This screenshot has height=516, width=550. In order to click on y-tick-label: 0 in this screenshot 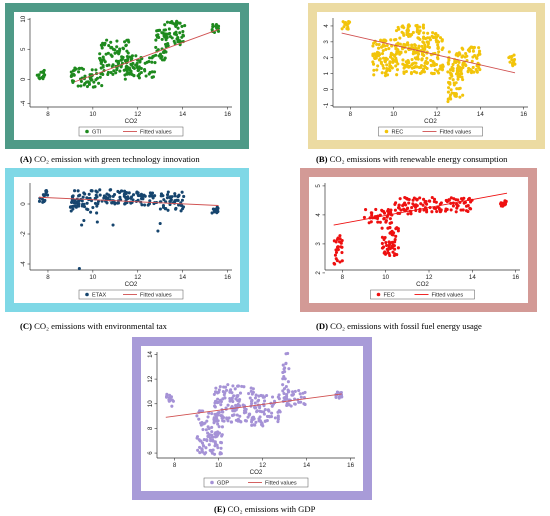, I will do `click(326, 89)`.